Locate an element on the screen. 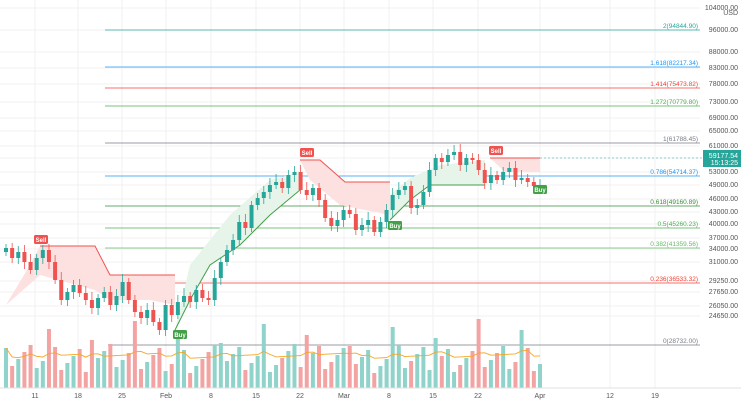 The width and height of the screenshot is (741, 406). price-tick-label: 65000.00 is located at coordinates (723, 131).